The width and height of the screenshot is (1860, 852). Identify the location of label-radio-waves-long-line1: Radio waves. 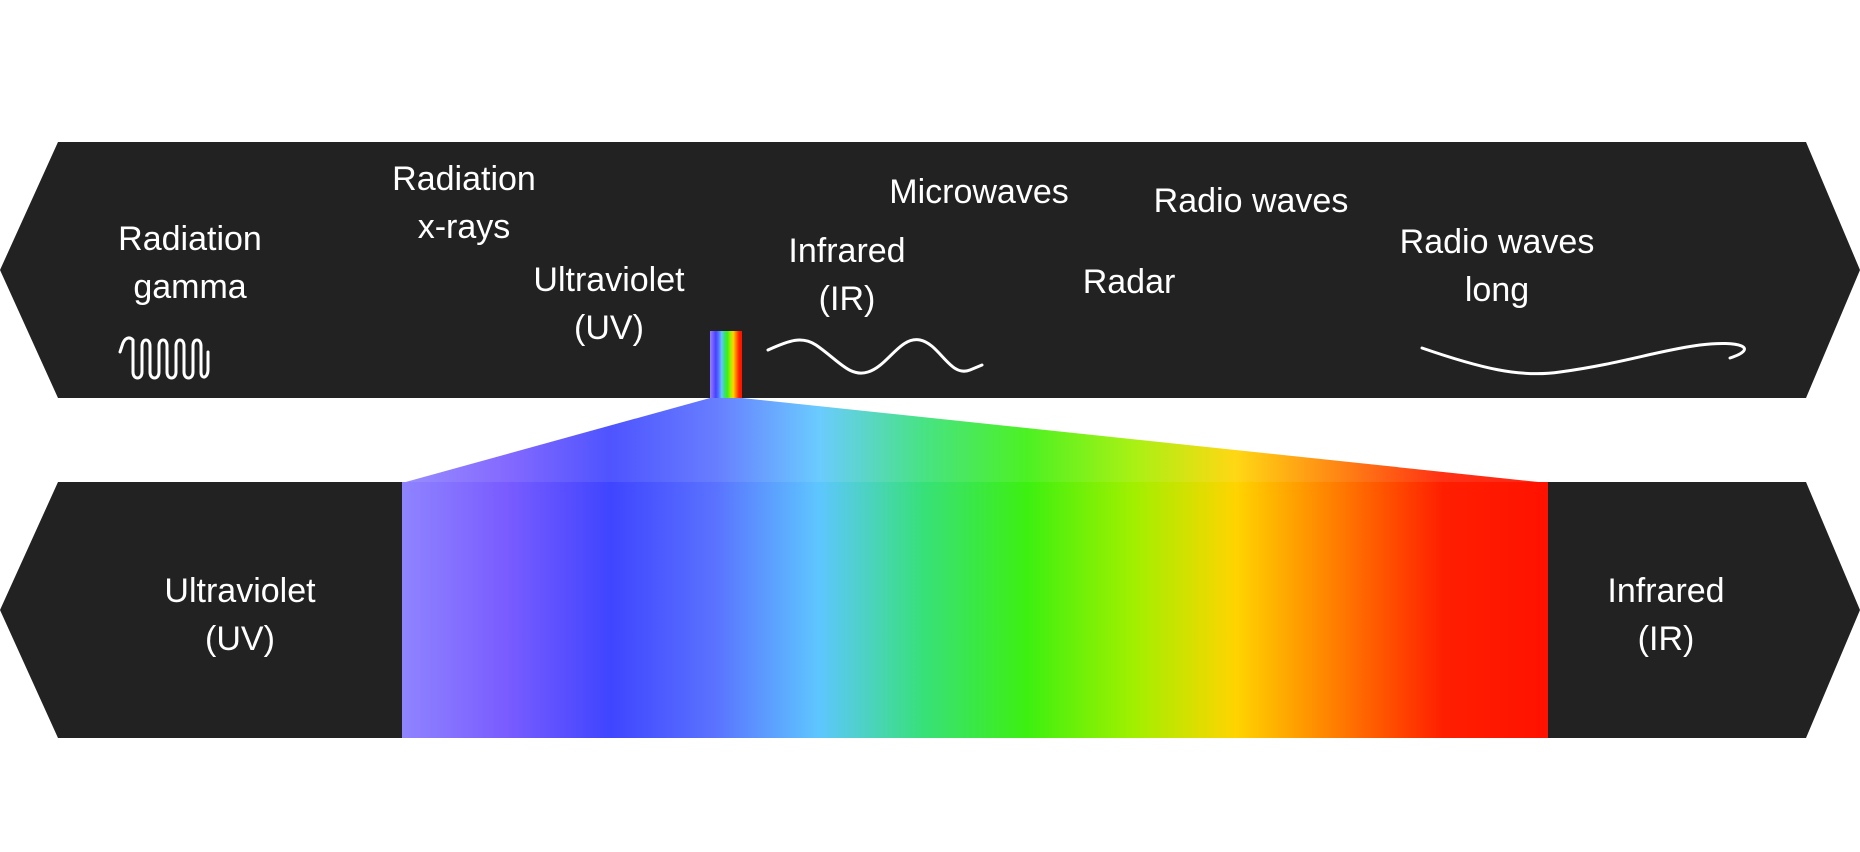
(1497, 242).